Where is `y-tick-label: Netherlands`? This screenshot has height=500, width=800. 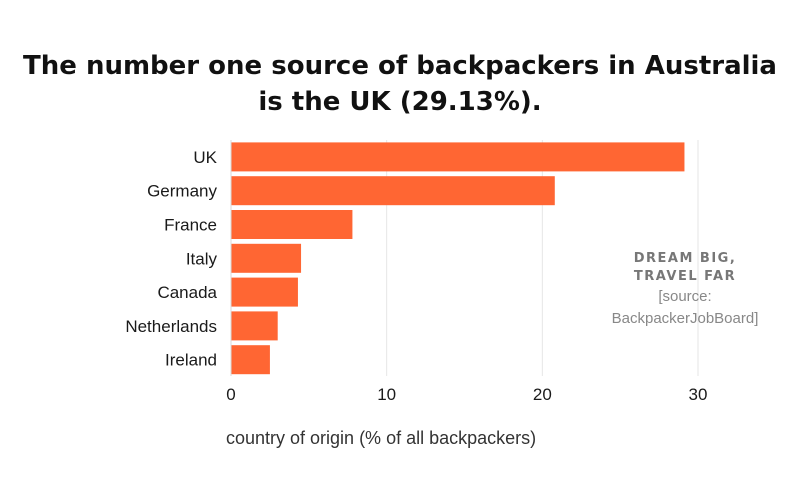
y-tick-label: Netherlands is located at coordinates (171, 326).